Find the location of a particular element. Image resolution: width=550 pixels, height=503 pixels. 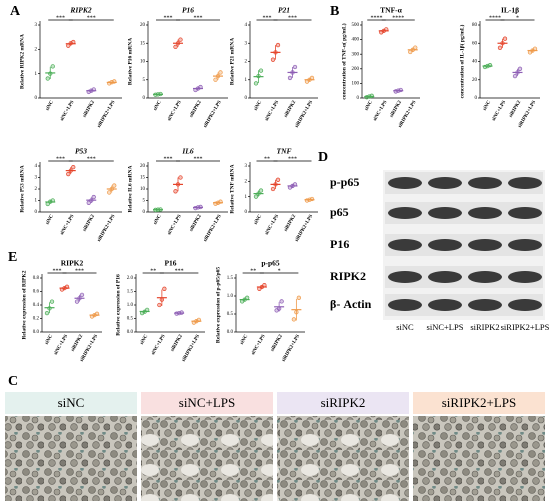

blot-row-label: p65 is located at coordinates (339, 212).